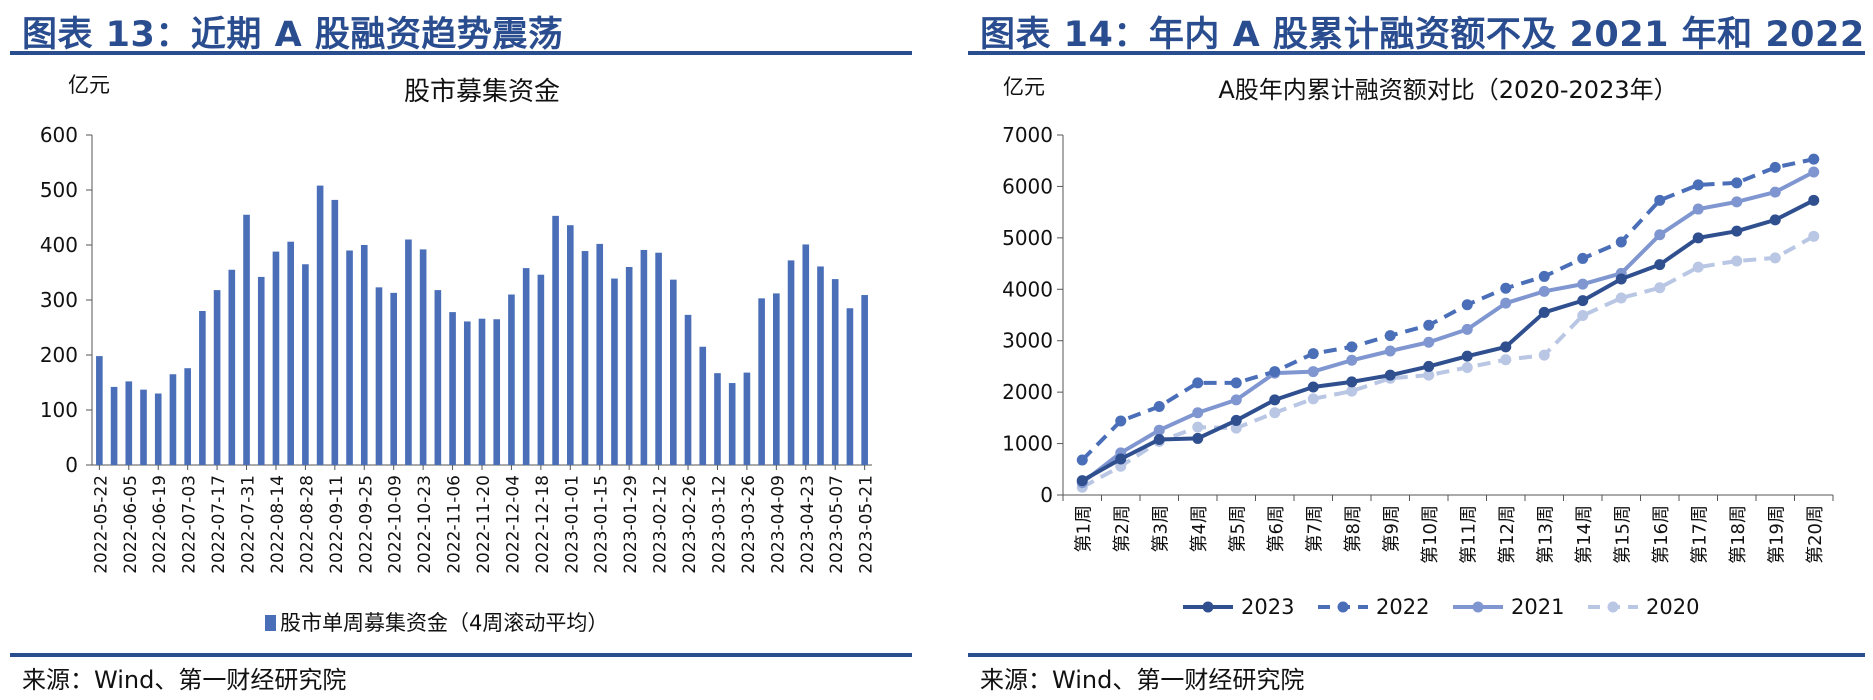  What do you see at coordinates (71, 465) in the screenshot?
I see `left-y-tick-label: 0` at bounding box center [71, 465].